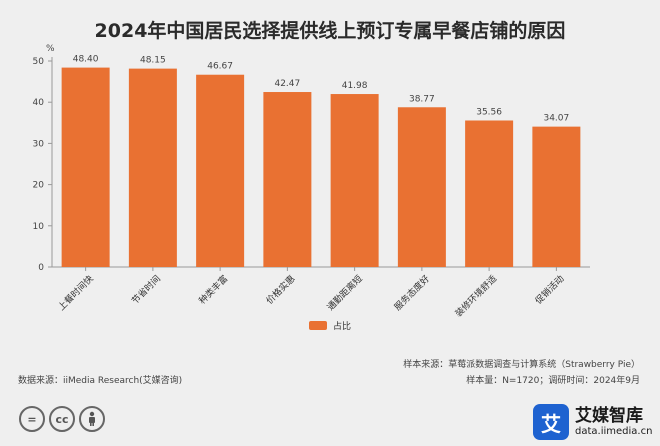  Describe the element at coordinates (342, 327) in the screenshot. I see `legend-label: 占比` at that location.